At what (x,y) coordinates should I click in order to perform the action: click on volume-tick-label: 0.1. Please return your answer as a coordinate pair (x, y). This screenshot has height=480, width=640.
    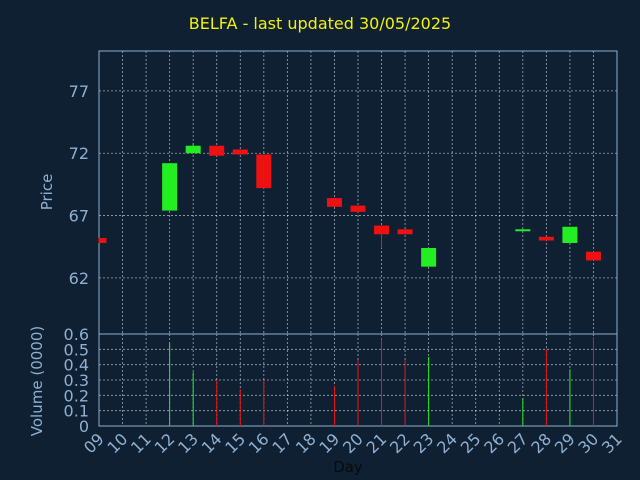
    Looking at the image, I should click on (76, 411).